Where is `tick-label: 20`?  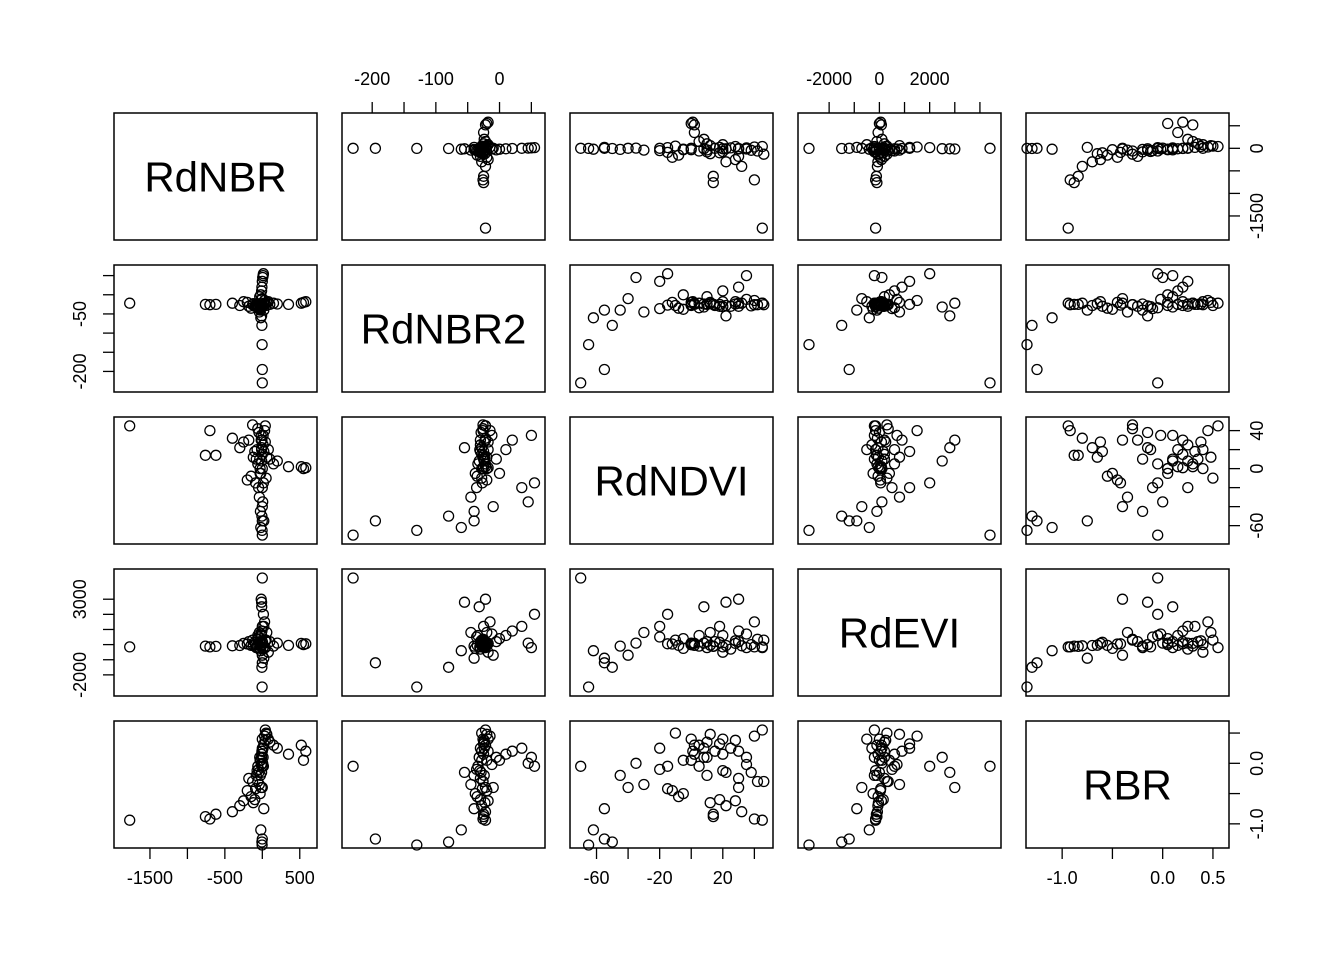 tick-label: 20 is located at coordinates (723, 878).